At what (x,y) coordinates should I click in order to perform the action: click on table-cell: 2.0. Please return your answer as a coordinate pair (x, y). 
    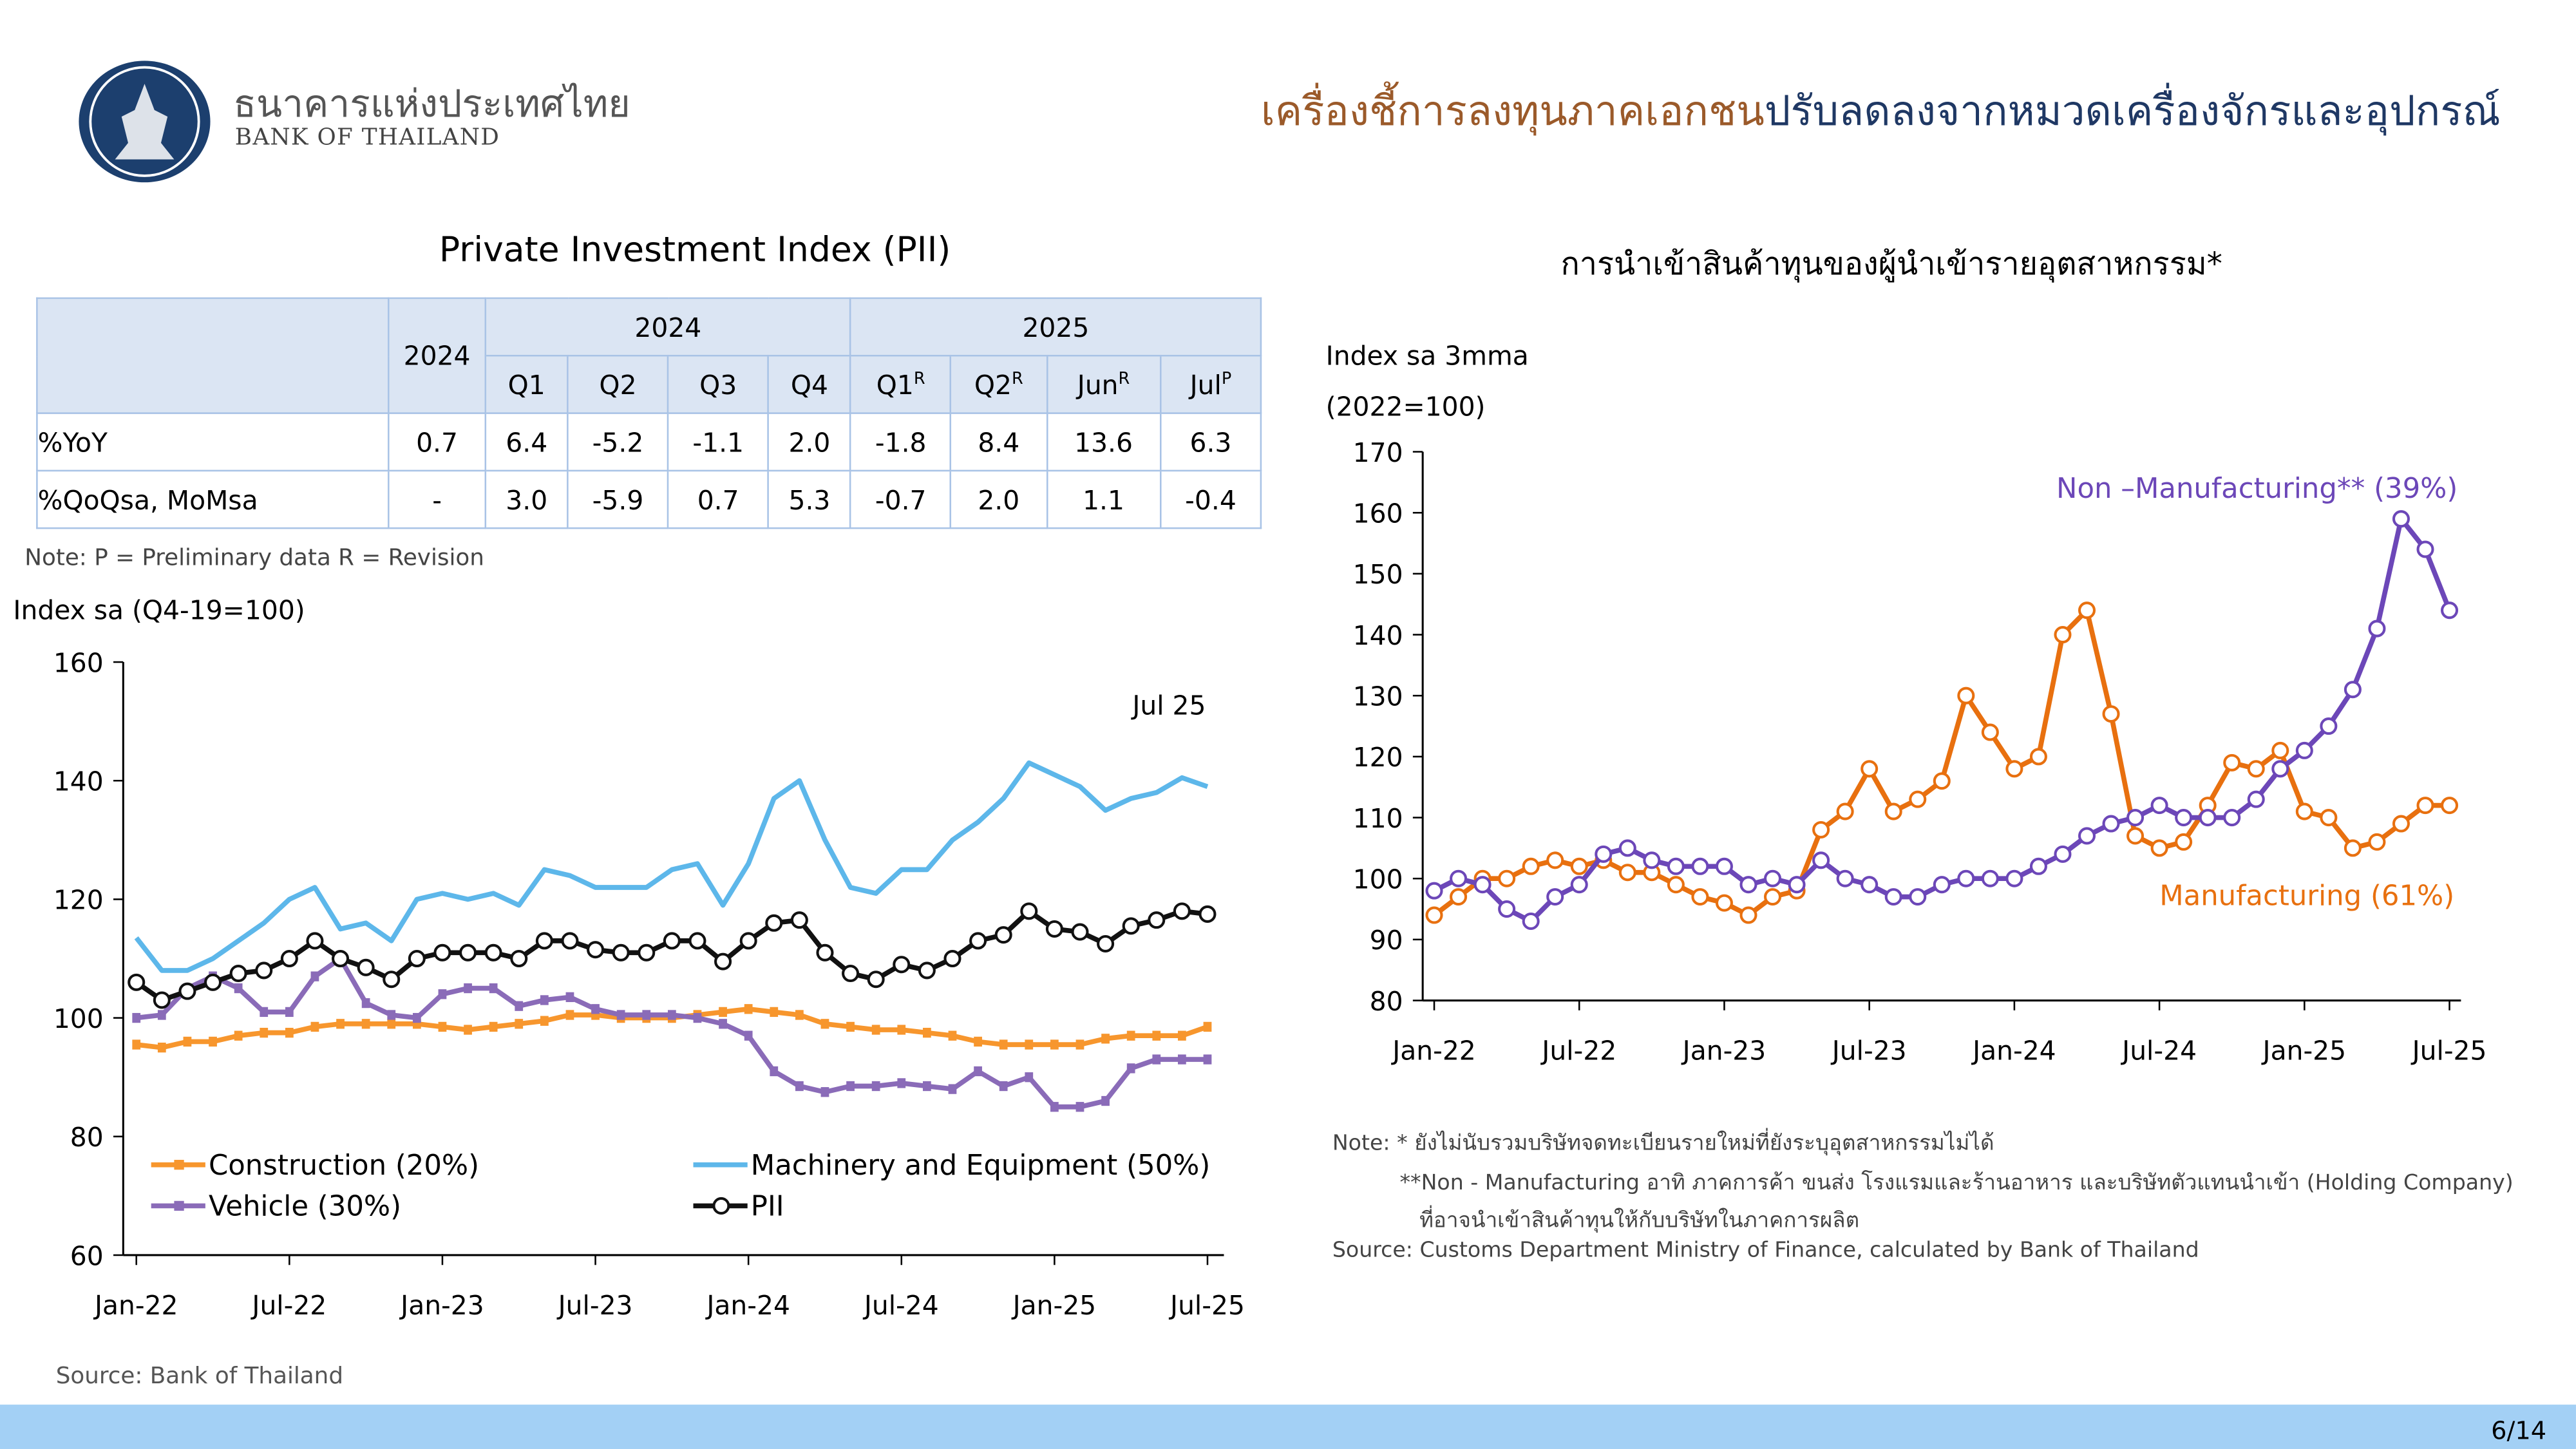
    Looking at the image, I should click on (810, 442).